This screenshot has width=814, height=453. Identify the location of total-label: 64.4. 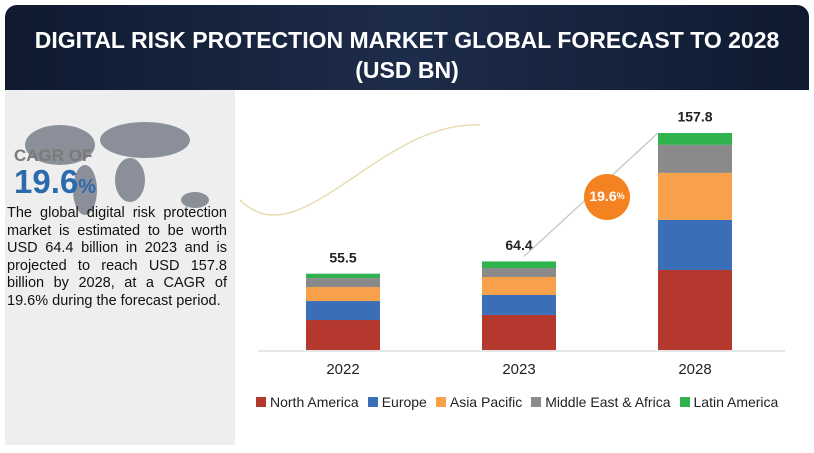
(518, 245).